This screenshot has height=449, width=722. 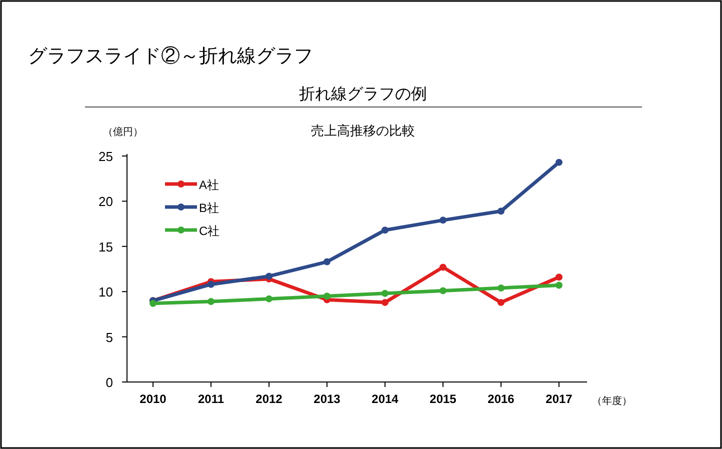 I want to click on legend-label: A社, so click(x=209, y=185).